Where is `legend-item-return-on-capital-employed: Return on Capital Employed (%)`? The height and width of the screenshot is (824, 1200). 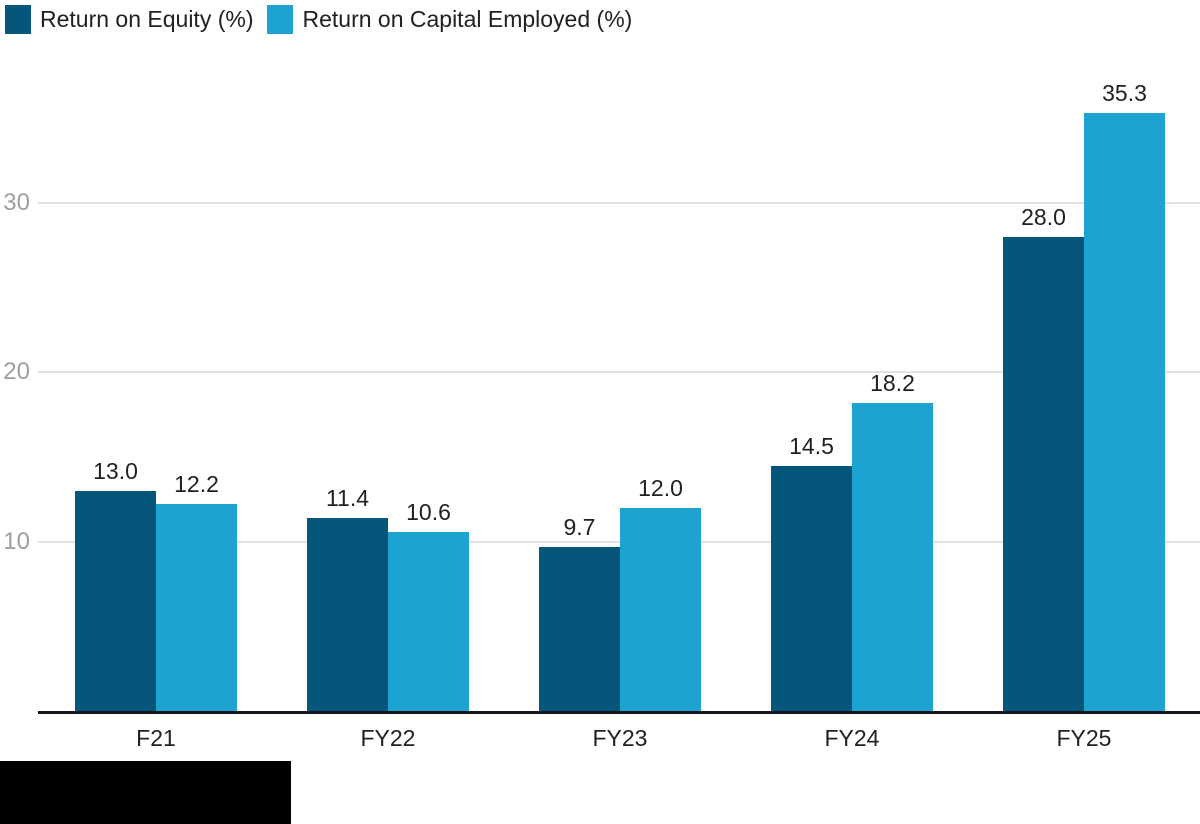
legend-item-return-on-capital-employed: Return on Capital Employed (%) is located at coordinates (449, 19).